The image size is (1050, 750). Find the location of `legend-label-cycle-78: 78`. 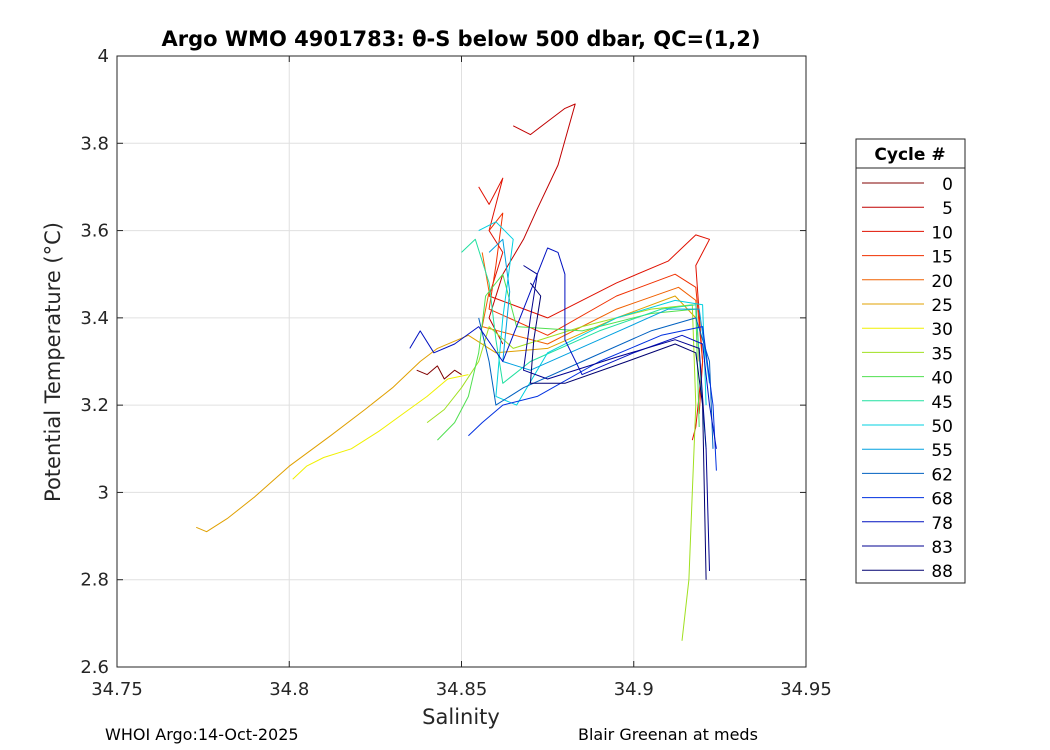

legend-label-cycle-78: 78 is located at coordinates (942, 524).